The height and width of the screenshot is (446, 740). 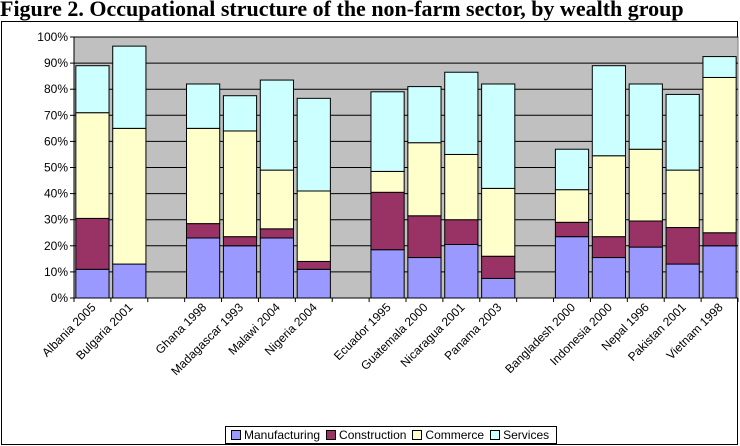 I want to click on y-tick-label: 50%, so click(x=56, y=168).